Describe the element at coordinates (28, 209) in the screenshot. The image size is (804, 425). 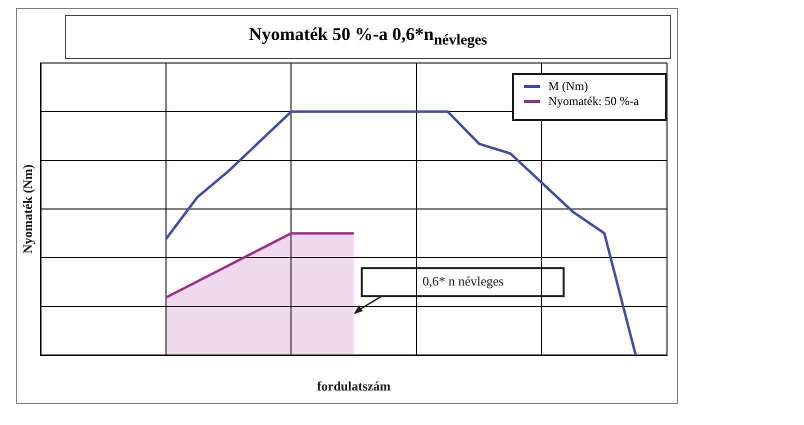
I see `y-axis-title: Nyomaték (Nm)` at that location.